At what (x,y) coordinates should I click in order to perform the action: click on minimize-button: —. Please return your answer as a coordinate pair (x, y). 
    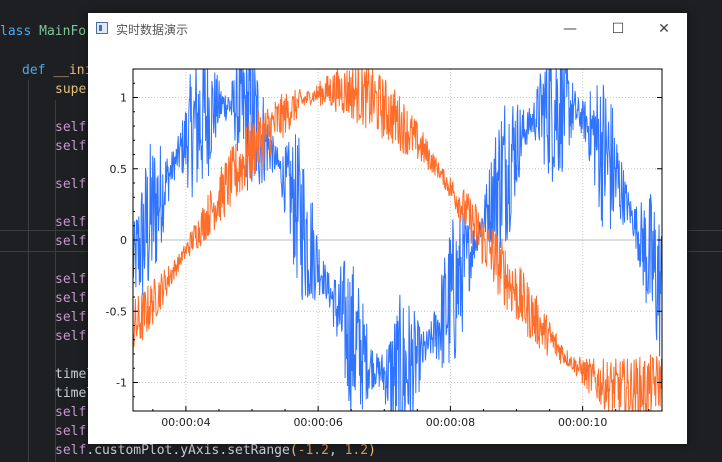
    Looking at the image, I should click on (570, 29).